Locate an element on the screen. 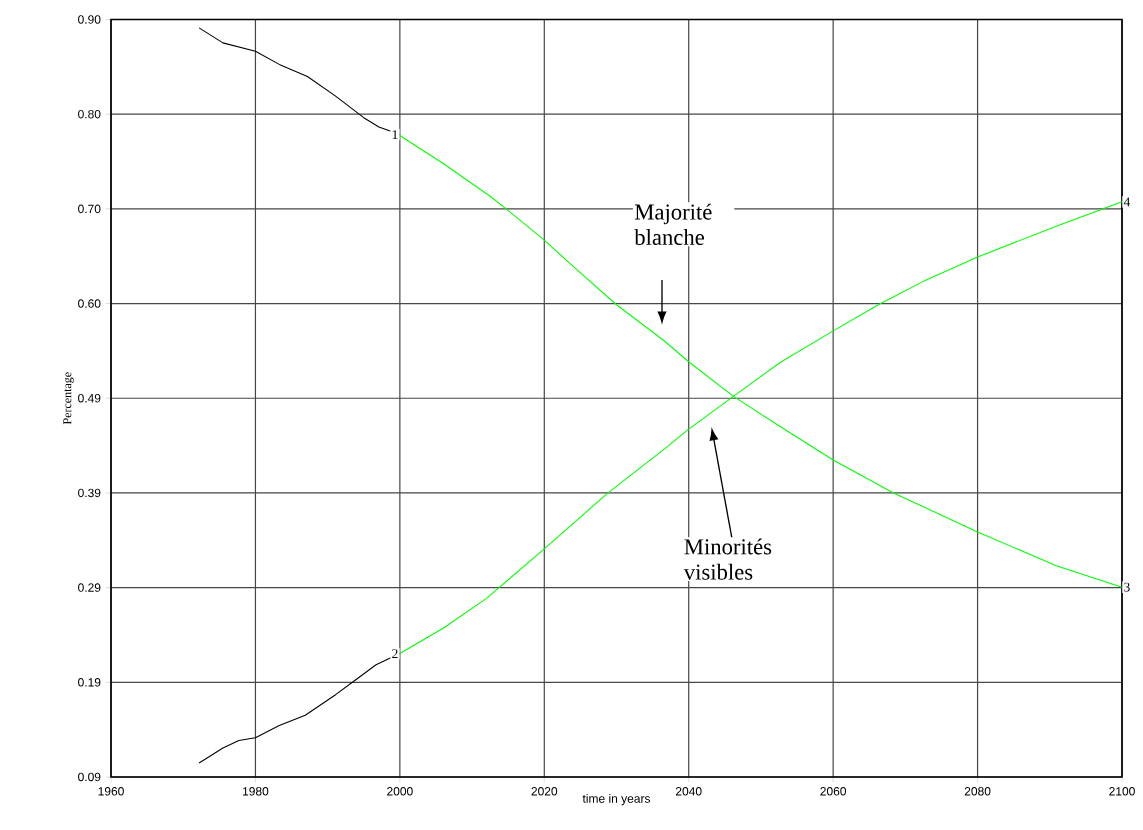  y-tick-label: 0.90 is located at coordinates (89, 19).